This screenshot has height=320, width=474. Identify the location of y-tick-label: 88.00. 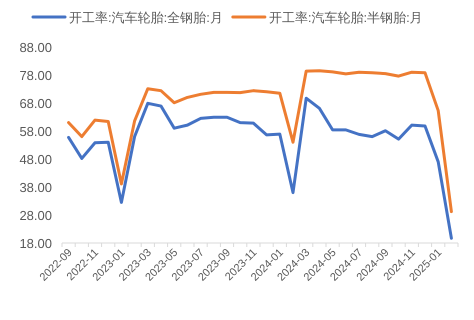
(35, 47).